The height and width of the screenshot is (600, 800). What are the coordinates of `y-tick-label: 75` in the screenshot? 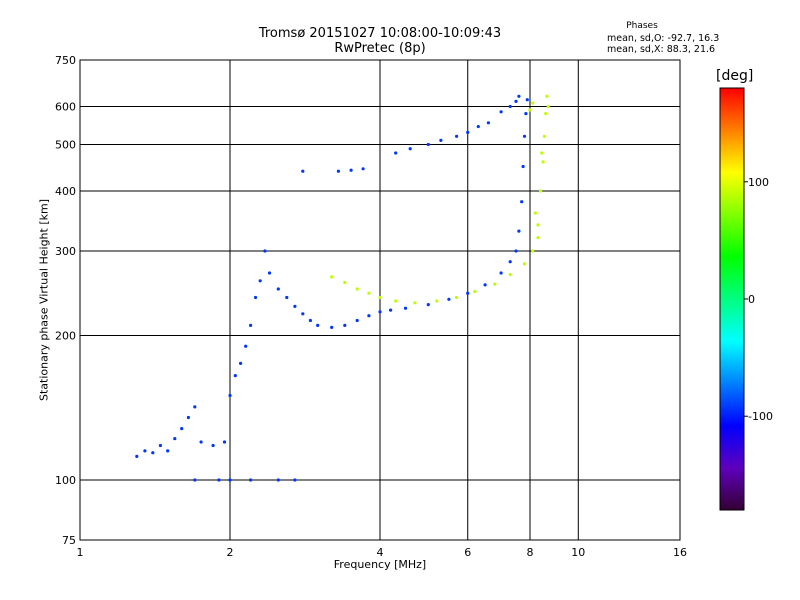 It's located at (69, 540).